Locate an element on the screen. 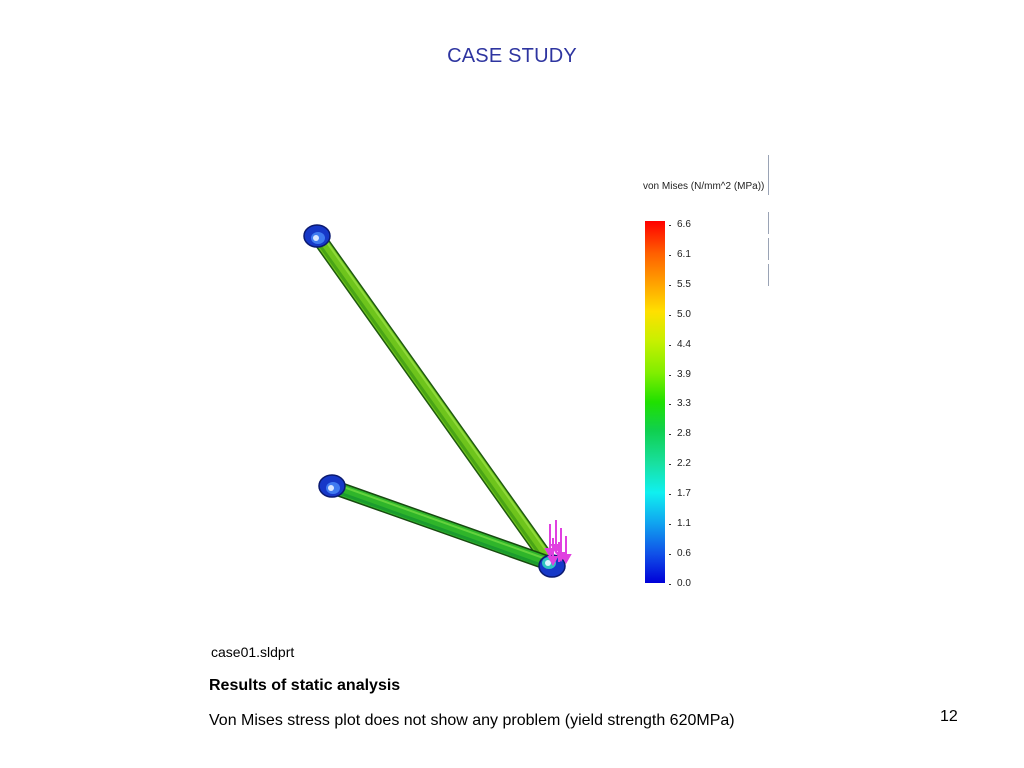  legend-tick-label: 1.7 is located at coordinates (684, 493).